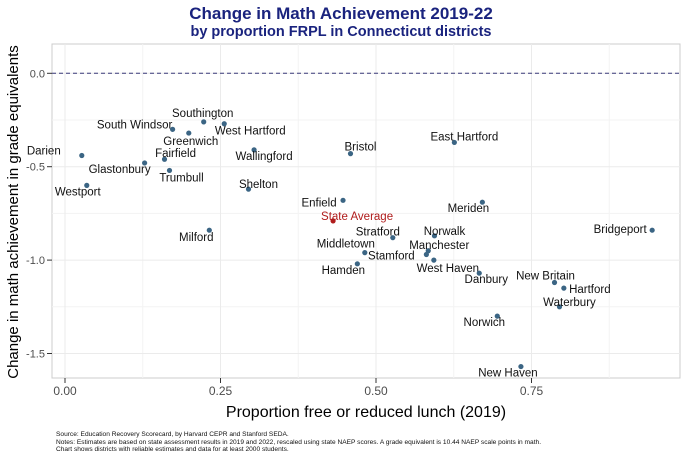 Image resolution: width=682 pixels, height=456 pixels. What do you see at coordinates (135, 125) in the screenshot?
I see `point-label-south-windsor: South Windsor` at bounding box center [135, 125].